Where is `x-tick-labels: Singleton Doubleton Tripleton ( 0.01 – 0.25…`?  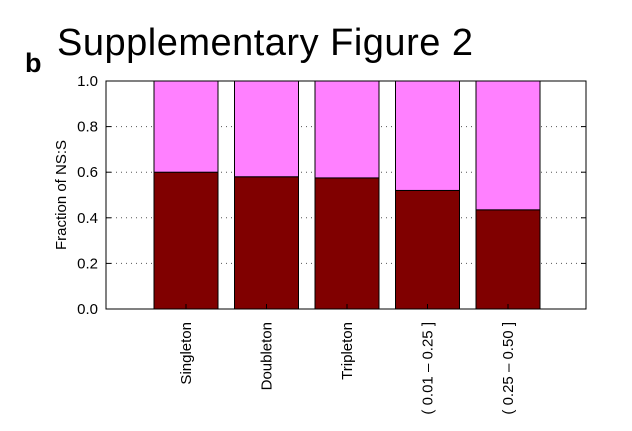
x-tick-labels: Singleton Doubleton Tripleton ( 0.01 – 0.25… is located at coordinates (347, 368).